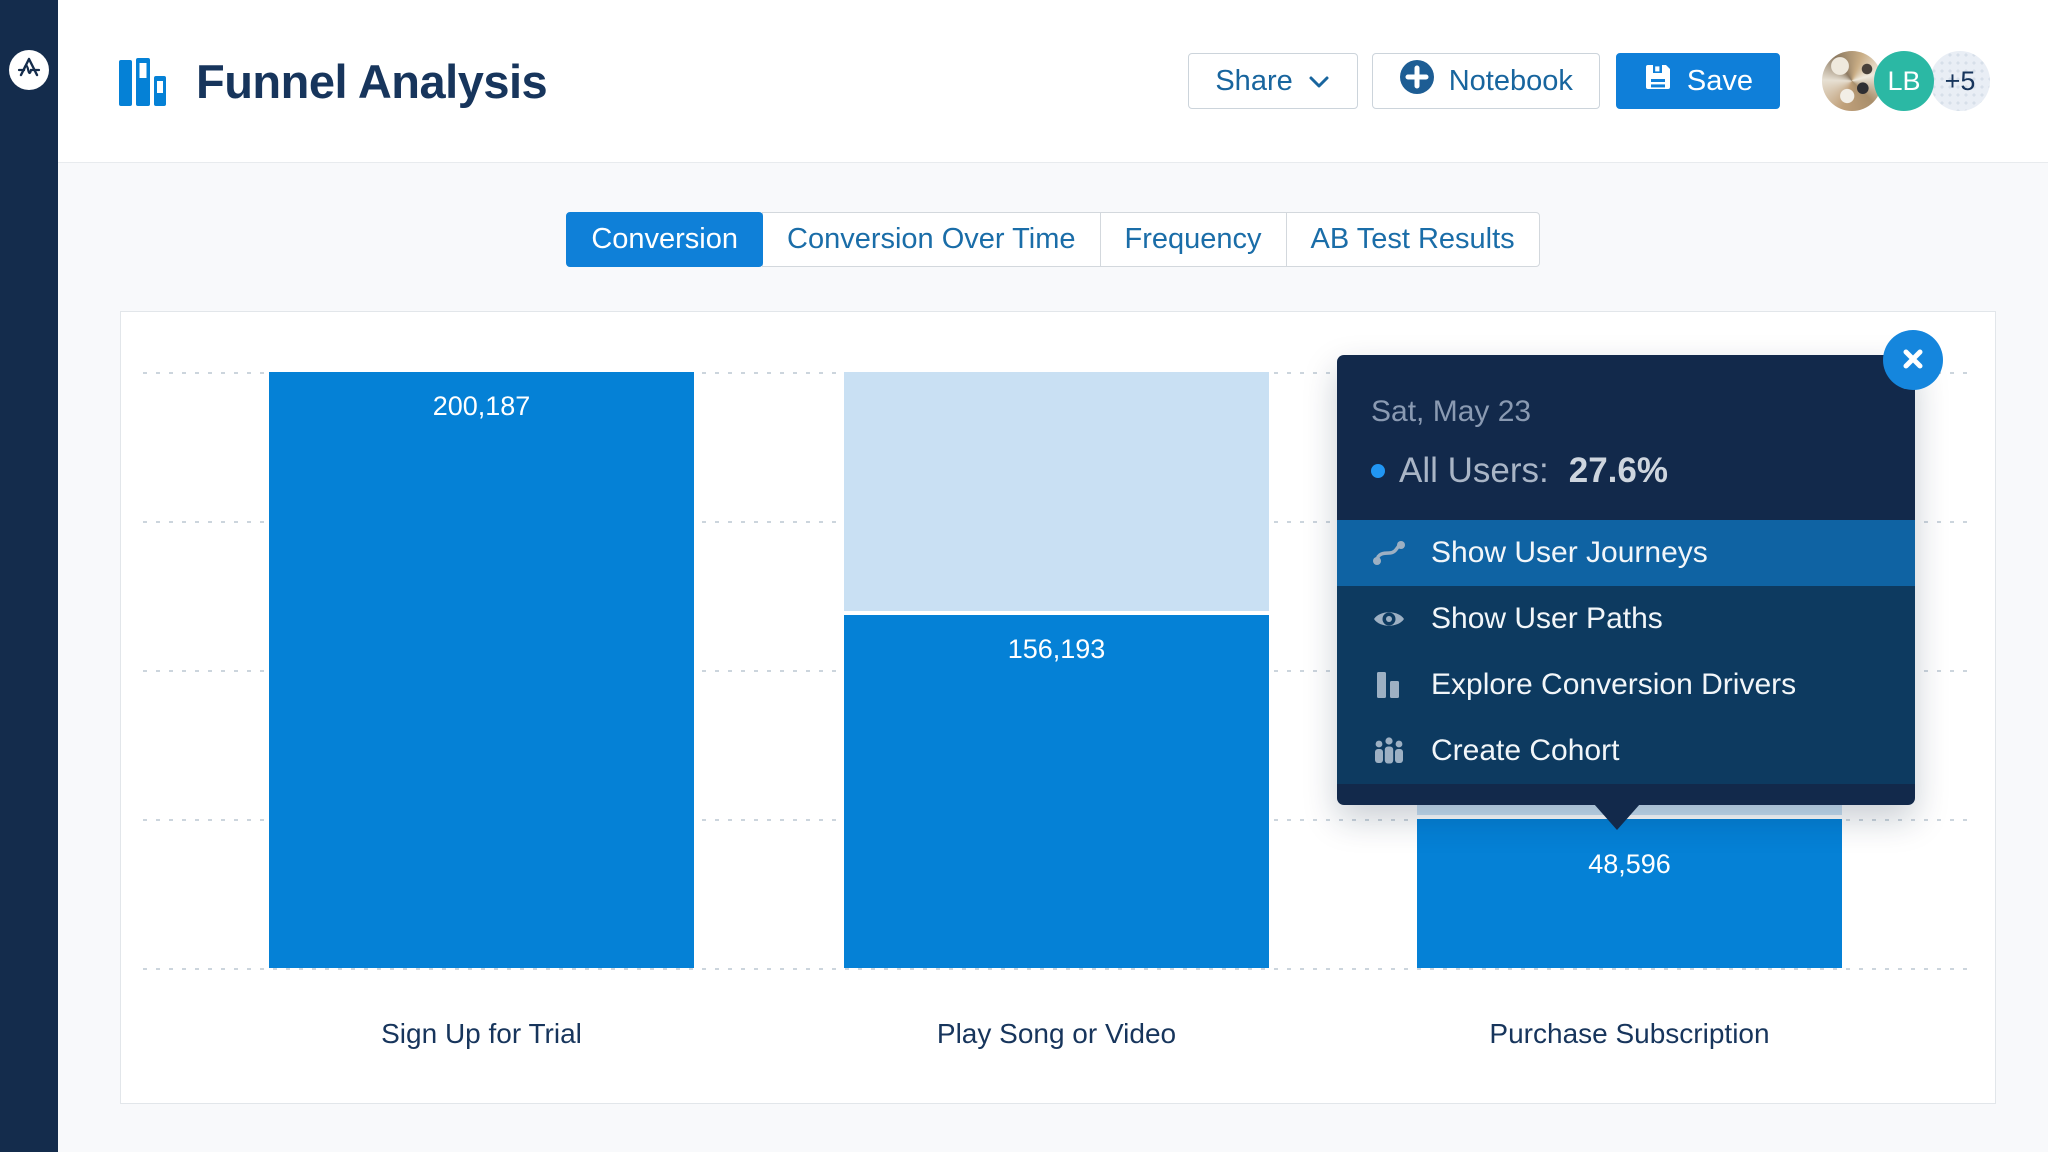 This screenshot has width=2048, height=1152. Describe the element at coordinates (481, 1033) in the screenshot. I see `category-label-sign-up: Sign Up for Trial` at that location.